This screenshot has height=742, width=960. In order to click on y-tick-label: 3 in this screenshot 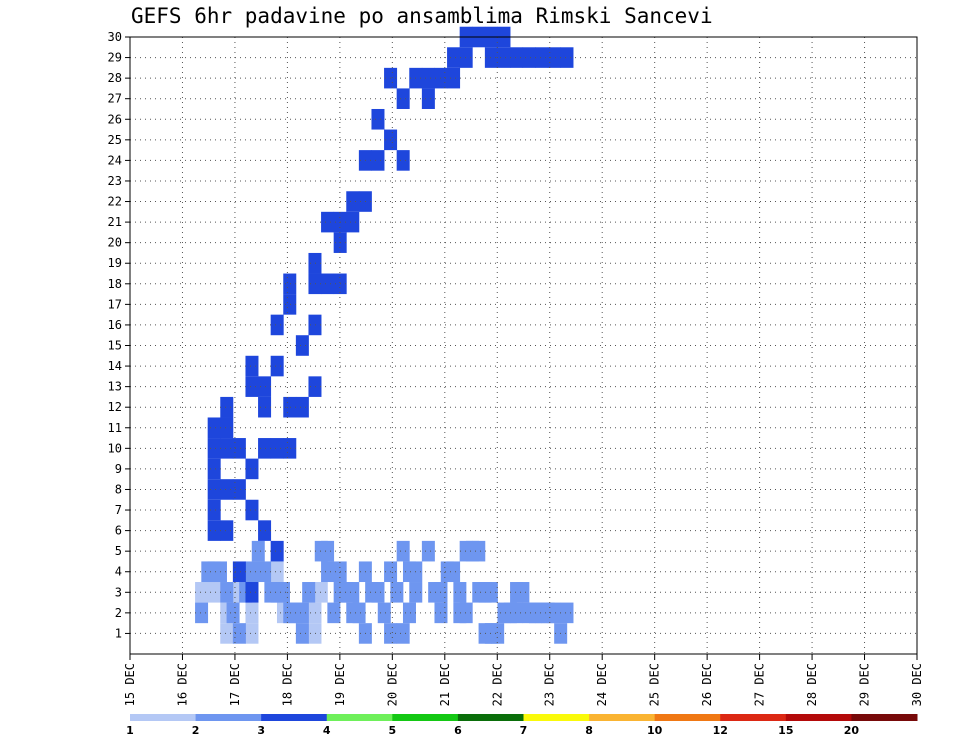, I will do `click(118, 592)`.